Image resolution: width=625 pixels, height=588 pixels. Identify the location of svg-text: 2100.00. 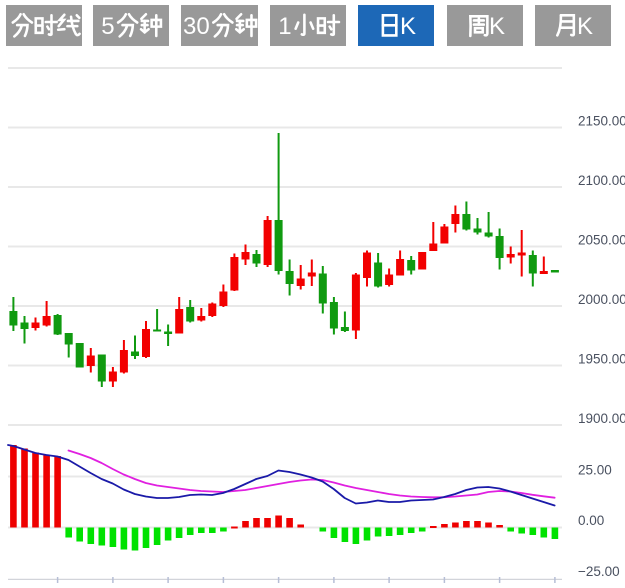
(601, 180).